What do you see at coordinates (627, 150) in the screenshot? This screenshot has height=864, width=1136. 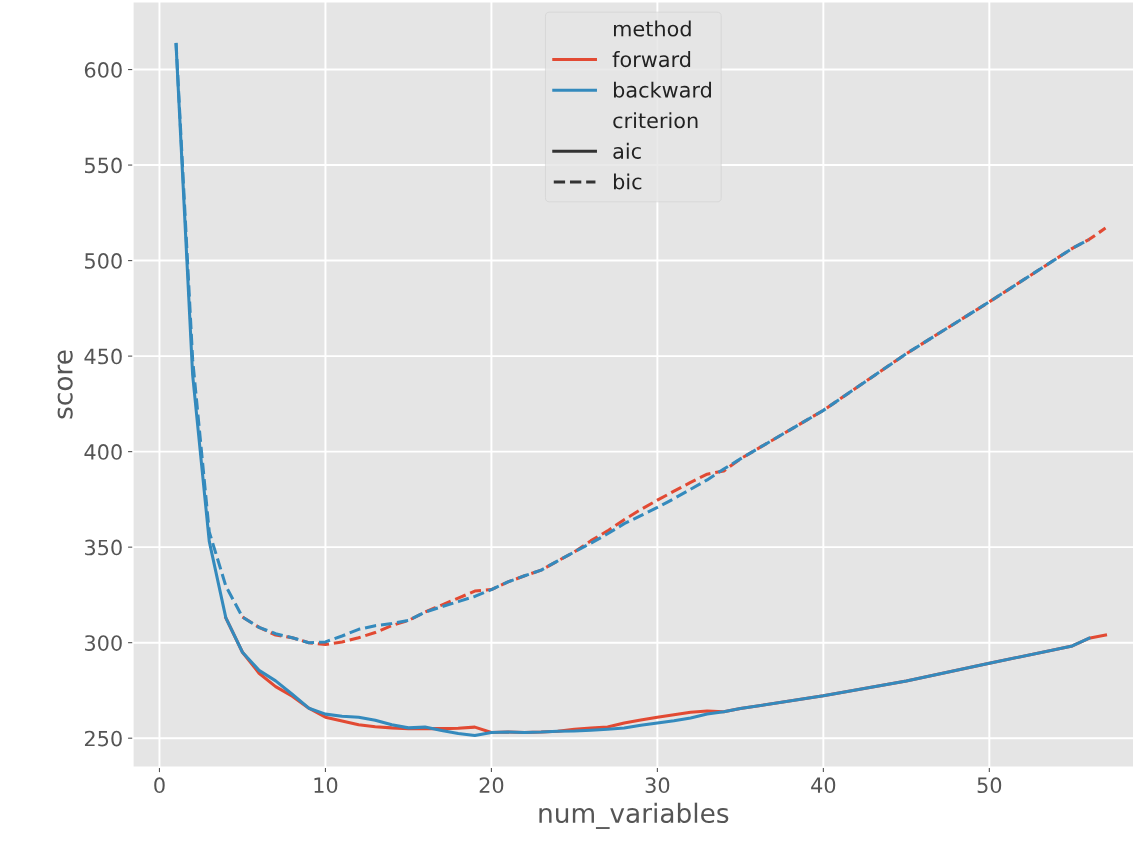 I see `annotation: aic` at bounding box center [627, 150].